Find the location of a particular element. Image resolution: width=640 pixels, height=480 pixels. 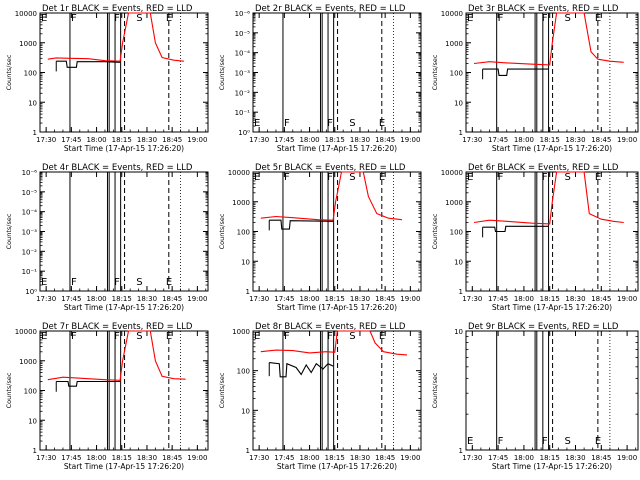

panel-title: Det 6r BLACK = Events, RED = LLD is located at coordinates (543, 168).